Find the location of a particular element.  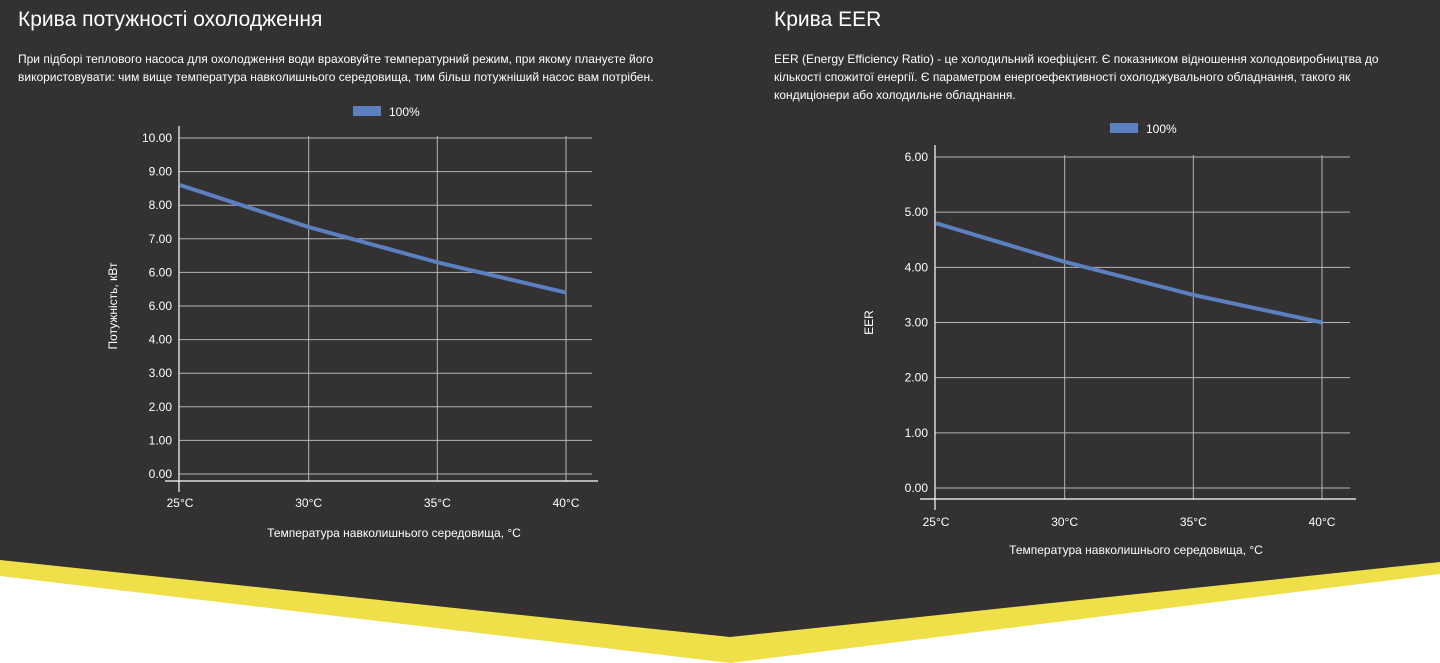

y-axis-label: EER is located at coordinates (869, 322).